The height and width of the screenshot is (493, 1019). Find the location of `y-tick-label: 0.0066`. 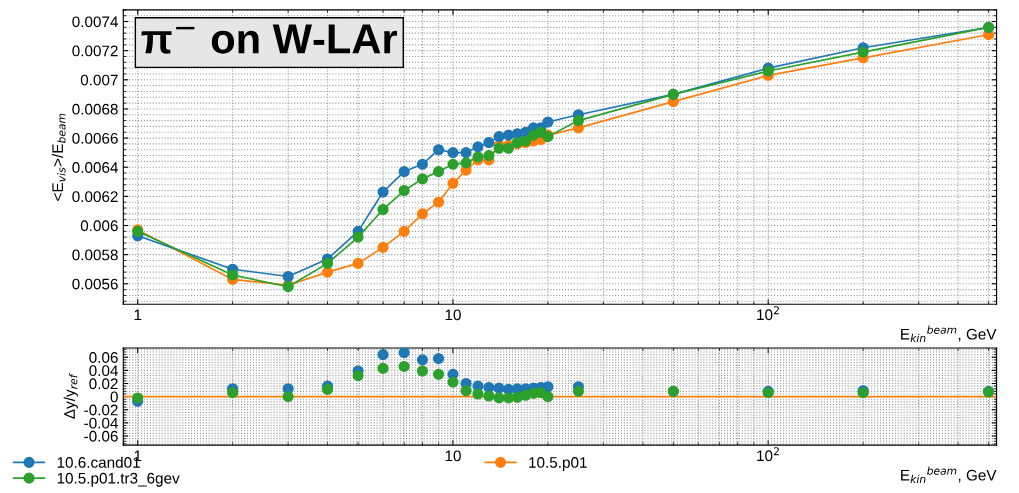

y-tick-label: 0.0066 is located at coordinates (95, 138).